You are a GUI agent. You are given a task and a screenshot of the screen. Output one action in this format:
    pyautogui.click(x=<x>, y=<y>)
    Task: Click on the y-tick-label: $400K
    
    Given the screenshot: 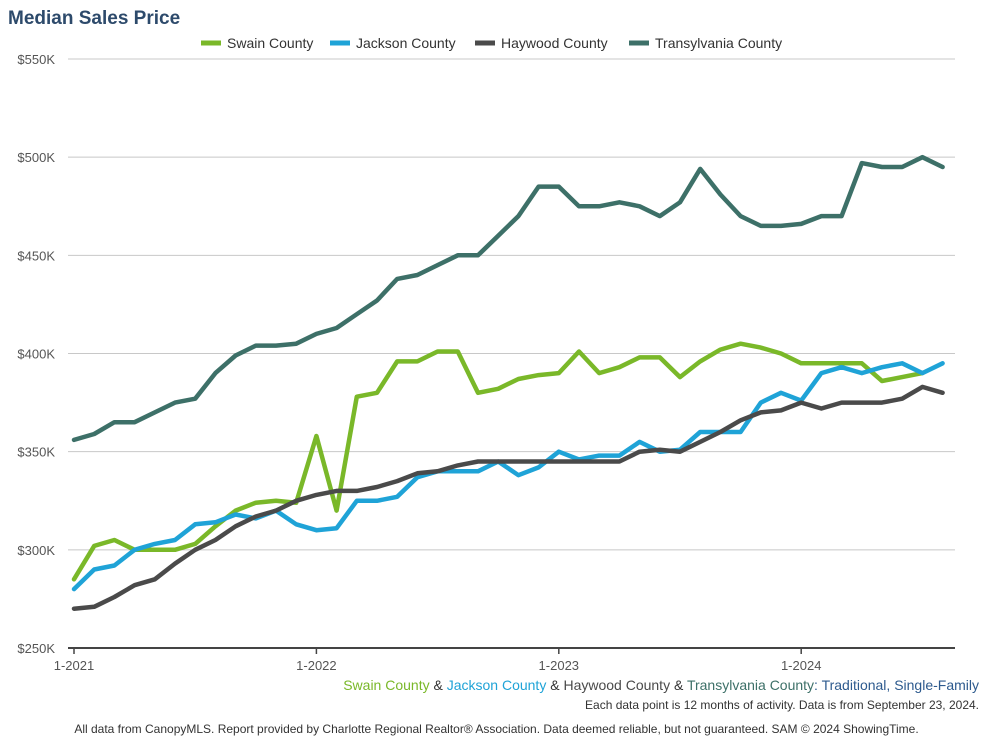 What is the action you would take?
    pyautogui.click(x=36, y=354)
    